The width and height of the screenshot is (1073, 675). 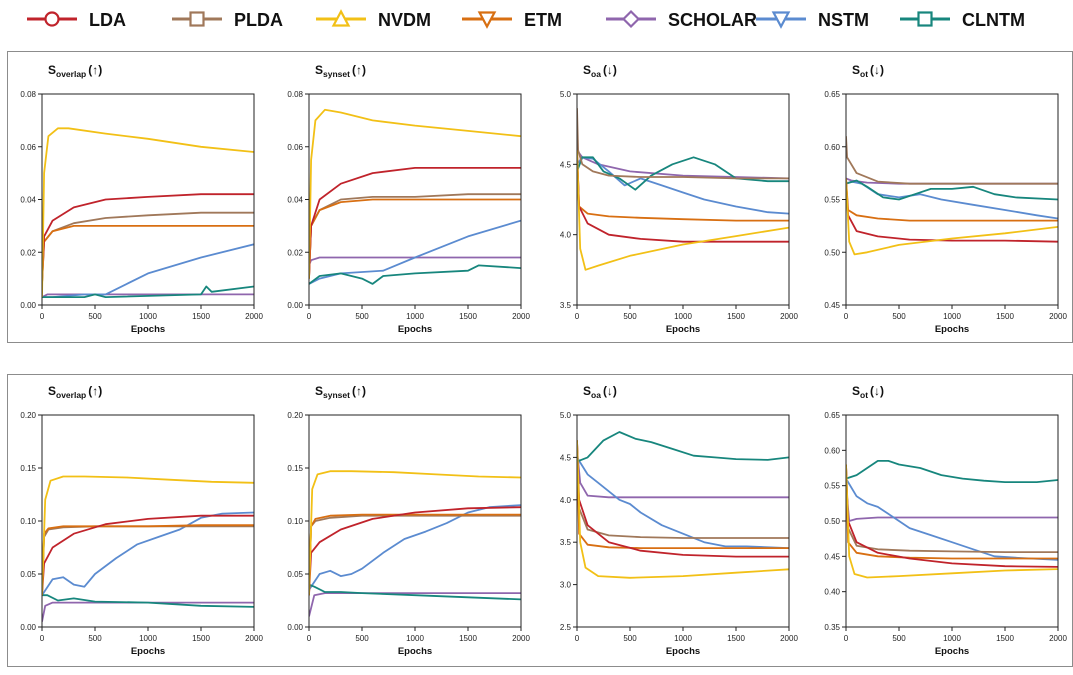 What do you see at coordinates (832, 521) in the screenshot?
I see `y-tick-label: 0.50` at bounding box center [832, 521].